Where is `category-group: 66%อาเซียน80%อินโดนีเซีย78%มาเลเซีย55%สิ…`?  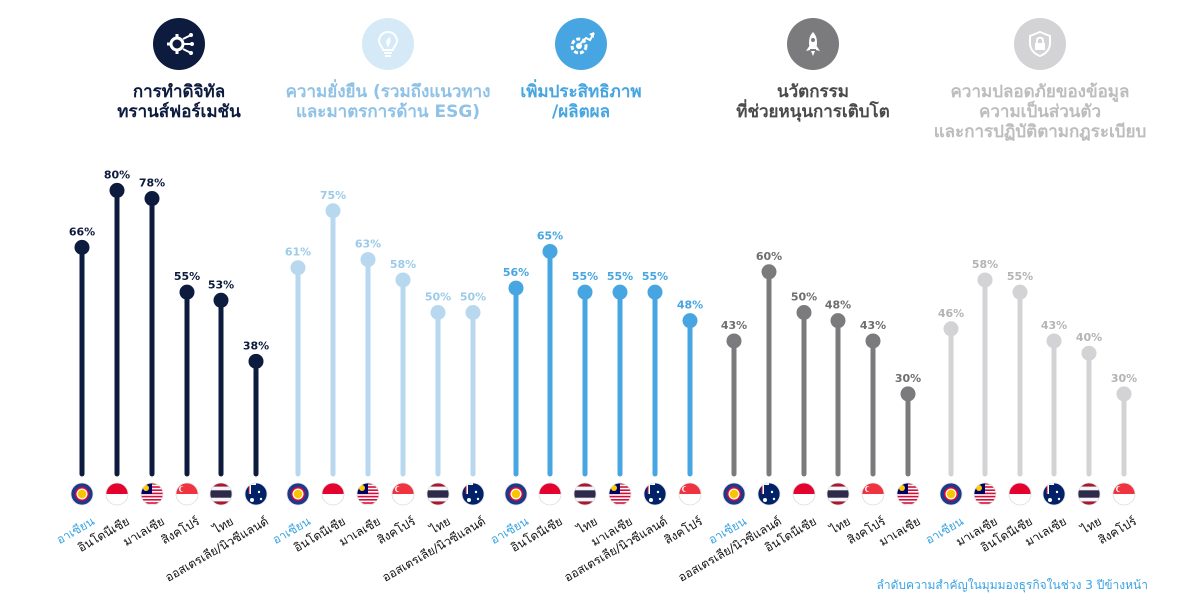
category-group: 66%อาเซียน80%อินโดนีเซีย78%มาเลเซีย55%สิ… is located at coordinates (162, 376).